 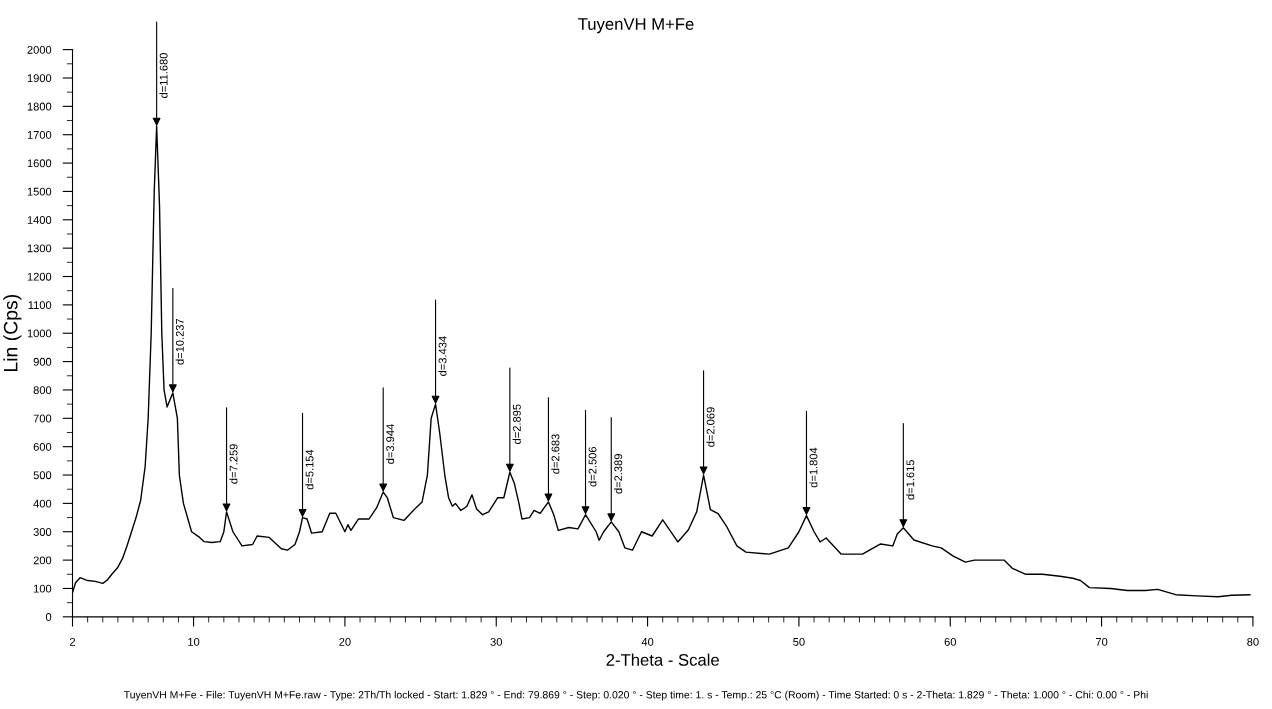 What do you see at coordinates (662, 659) in the screenshot?
I see `x-axis-title: 2-Theta - Scale` at bounding box center [662, 659].